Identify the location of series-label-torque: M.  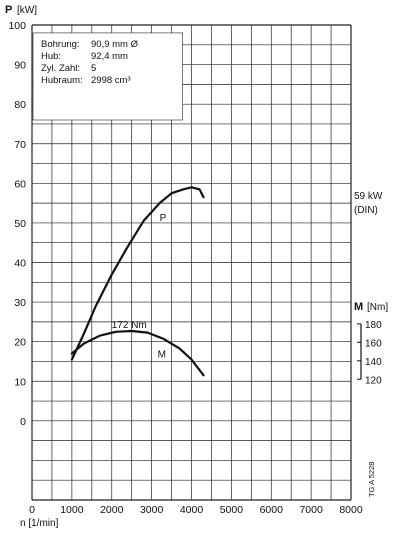
(162, 355).